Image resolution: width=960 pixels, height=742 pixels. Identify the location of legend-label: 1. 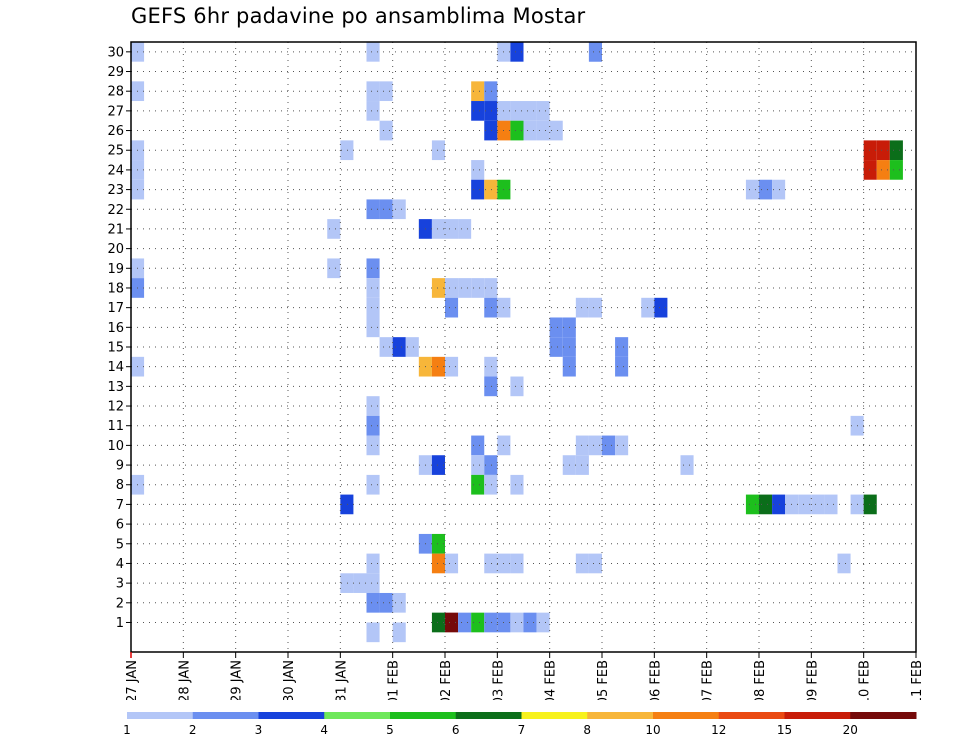
(127, 730).